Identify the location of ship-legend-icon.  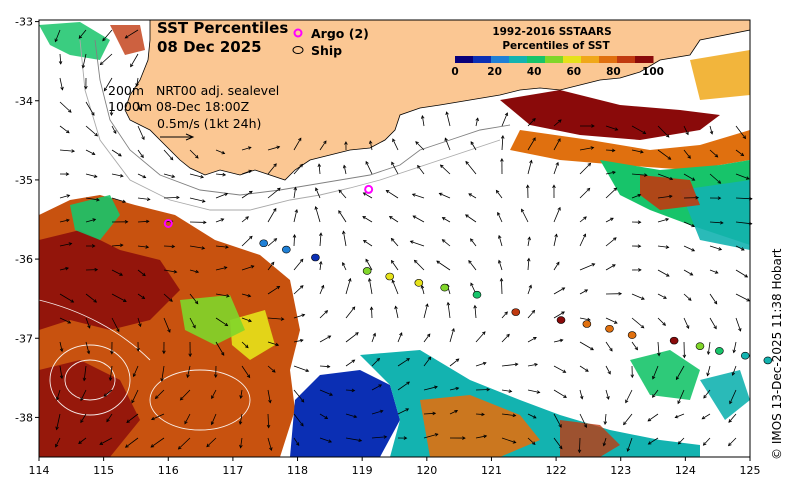
(298, 50).